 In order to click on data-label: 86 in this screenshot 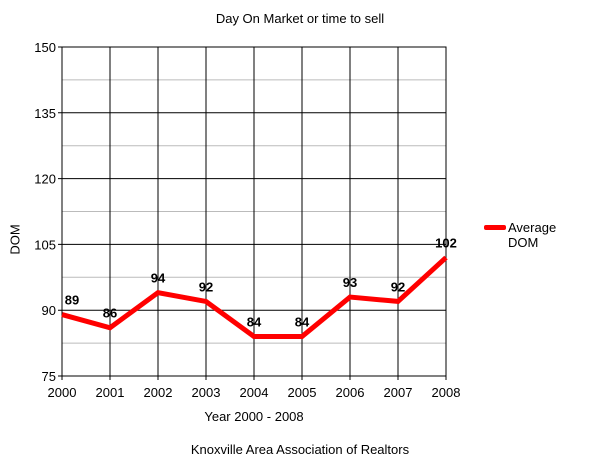, I will do `click(110, 313)`.